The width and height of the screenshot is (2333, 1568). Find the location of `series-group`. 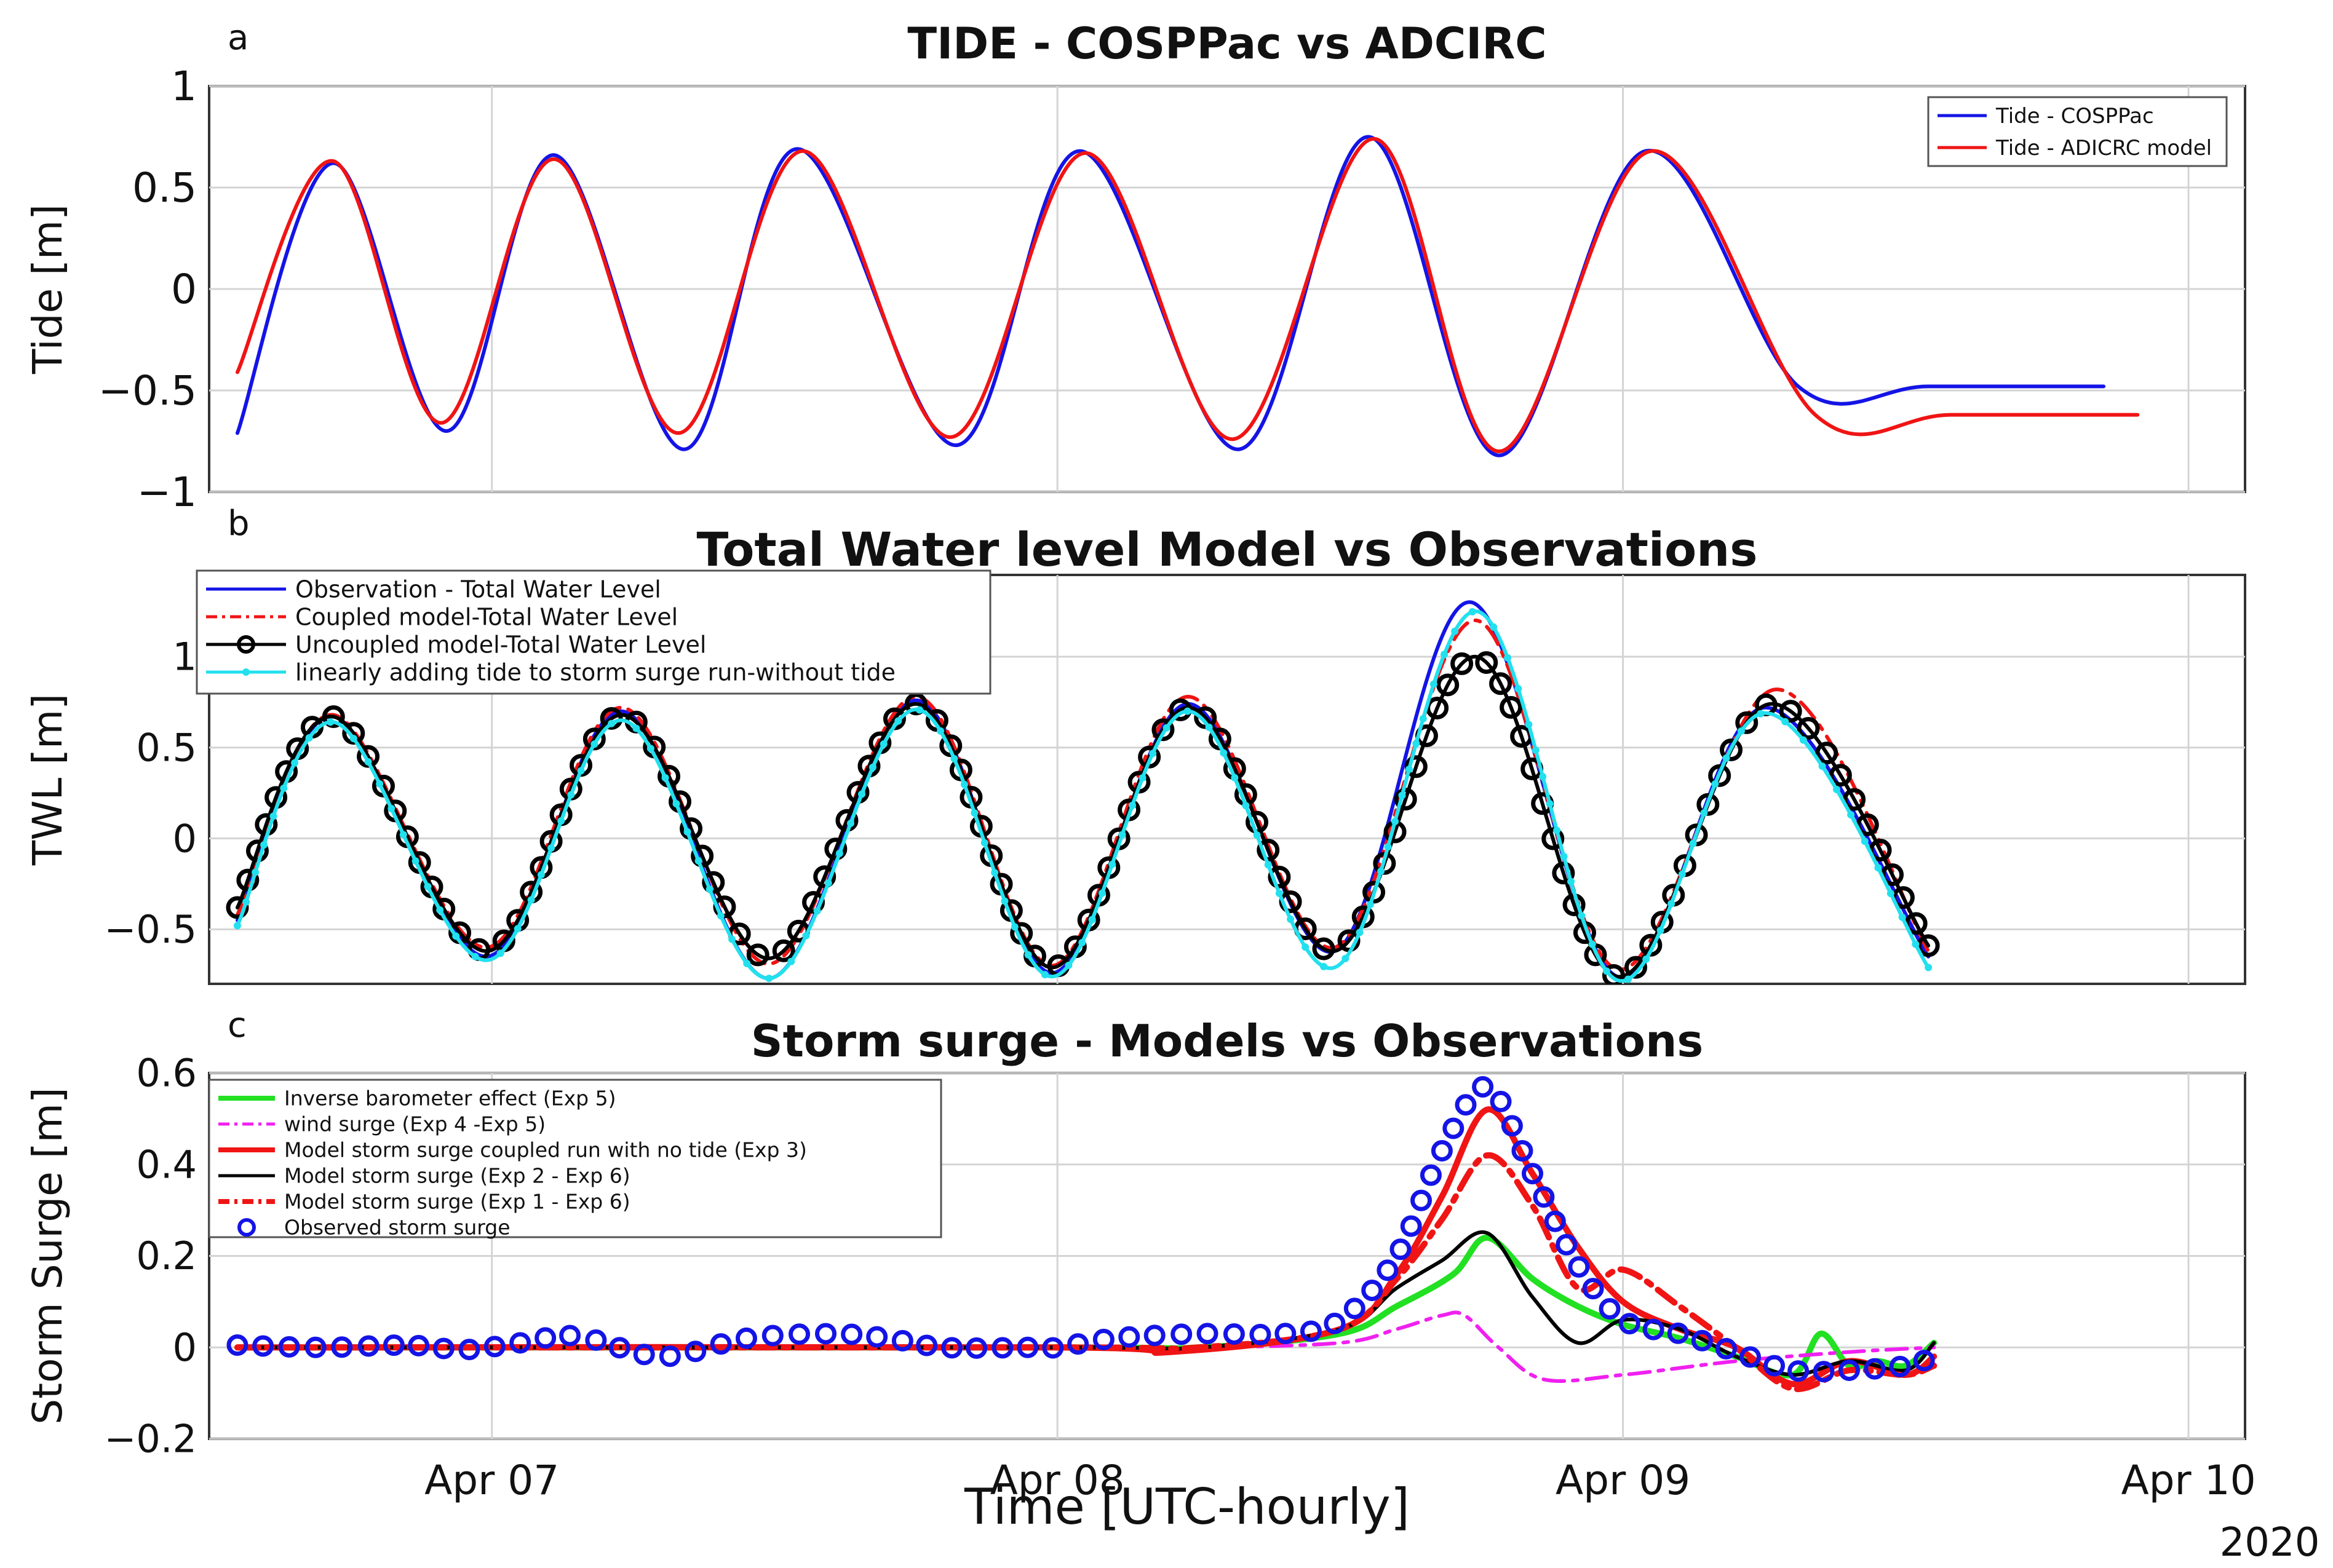

series-group is located at coordinates (1082, 1233).